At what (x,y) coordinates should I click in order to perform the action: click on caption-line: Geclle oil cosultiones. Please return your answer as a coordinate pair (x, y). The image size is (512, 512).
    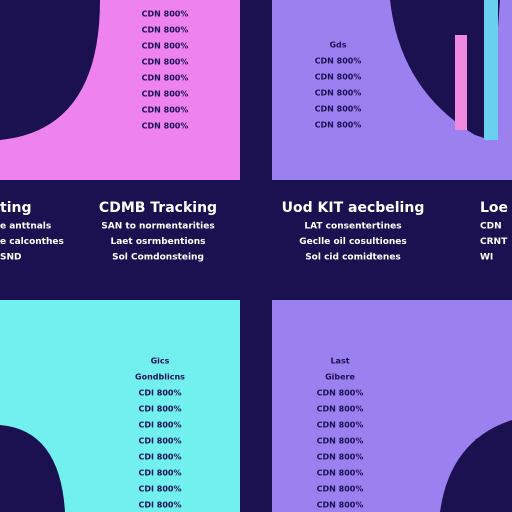
    Looking at the image, I should click on (353, 242).